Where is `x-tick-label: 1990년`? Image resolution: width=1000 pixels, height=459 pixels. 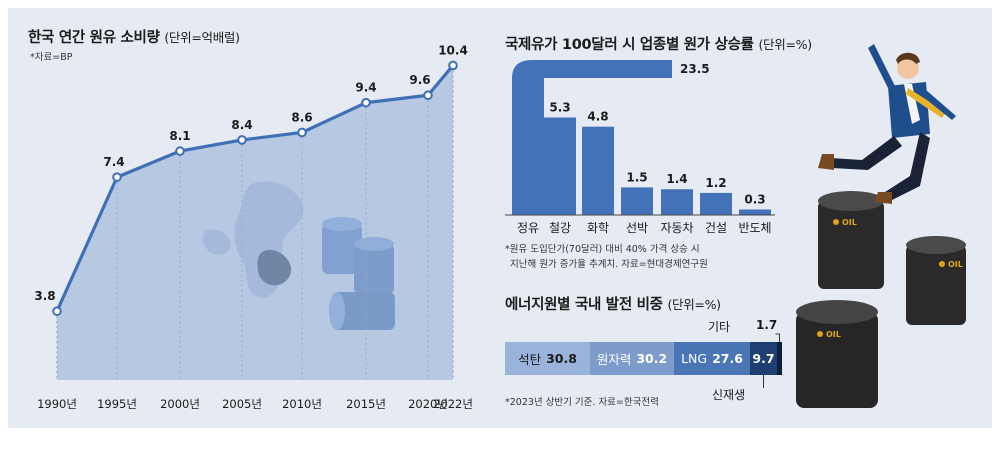 x-tick-label: 1990년 is located at coordinates (57, 404).